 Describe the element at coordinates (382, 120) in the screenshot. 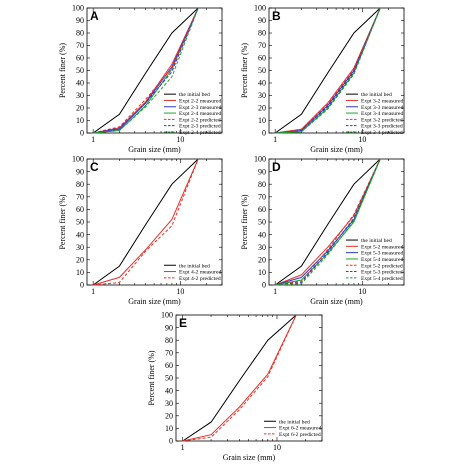

I see `legend-label: Expt 3-2 predicted` at that location.